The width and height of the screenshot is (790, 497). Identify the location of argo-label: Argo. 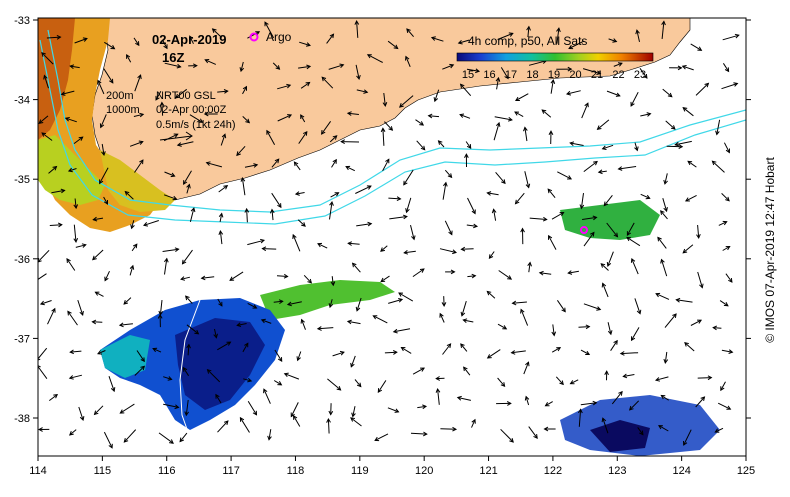
(279, 37).